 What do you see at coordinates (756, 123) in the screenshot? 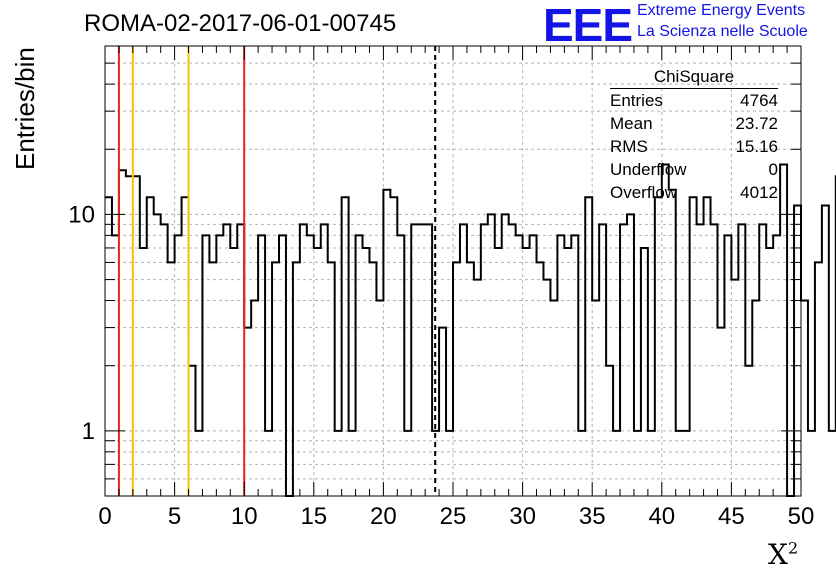
I see `stats-value: 23.72` at bounding box center [756, 123].